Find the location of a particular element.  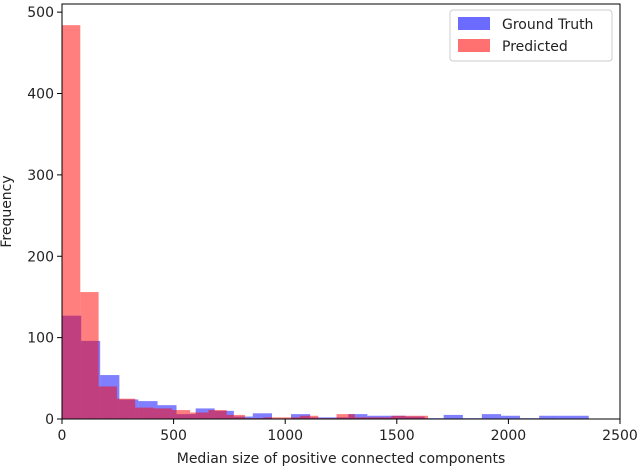

x-tick-label-3: 1500 is located at coordinates (397, 436).